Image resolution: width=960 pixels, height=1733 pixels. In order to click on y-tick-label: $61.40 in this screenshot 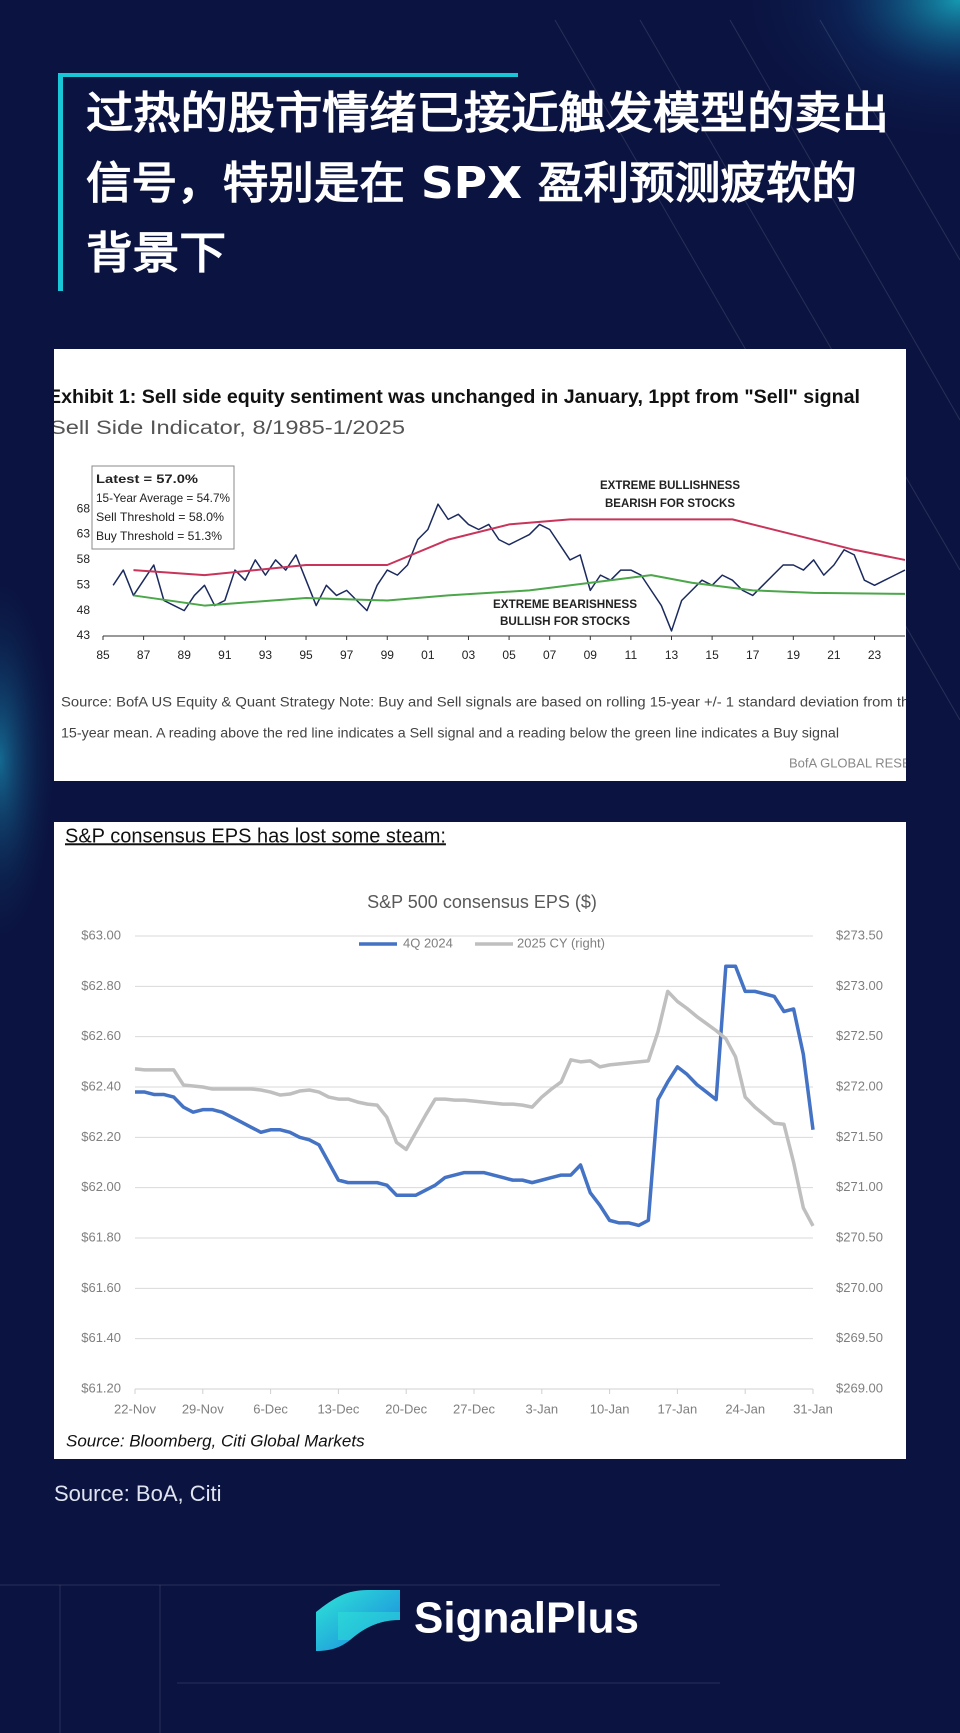, I will do `click(101, 1337)`.